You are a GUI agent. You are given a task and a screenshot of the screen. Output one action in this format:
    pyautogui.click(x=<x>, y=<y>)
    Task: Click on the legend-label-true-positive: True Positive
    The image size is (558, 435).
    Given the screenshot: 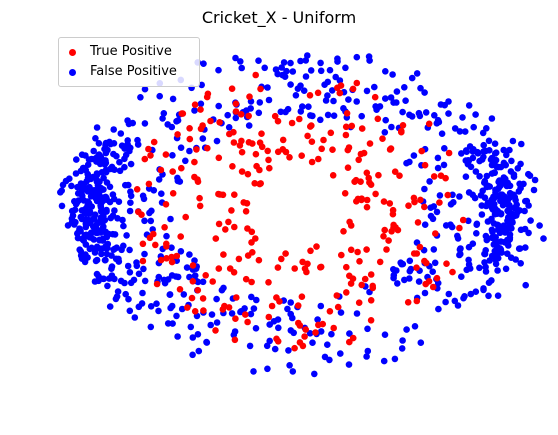 What is the action you would take?
    pyautogui.click(x=131, y=51)
    